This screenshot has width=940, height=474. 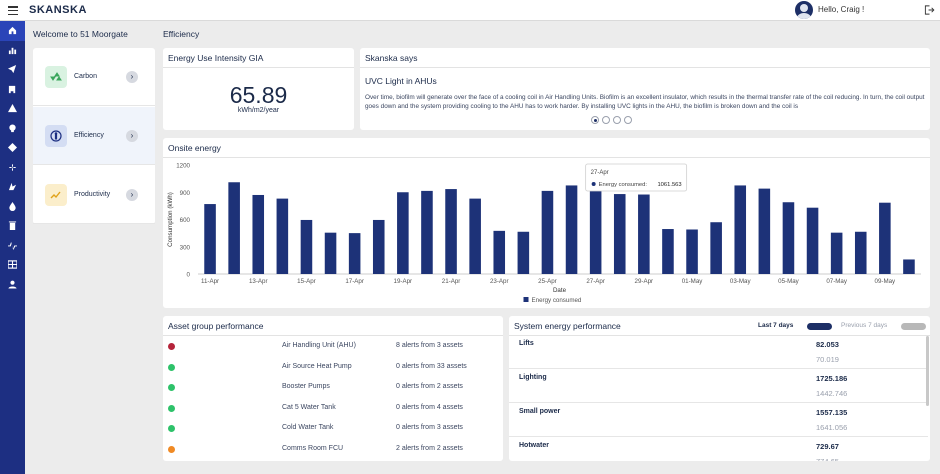 I want to click on x-tick-label: 11-Apr, so click(x=210, y=281).